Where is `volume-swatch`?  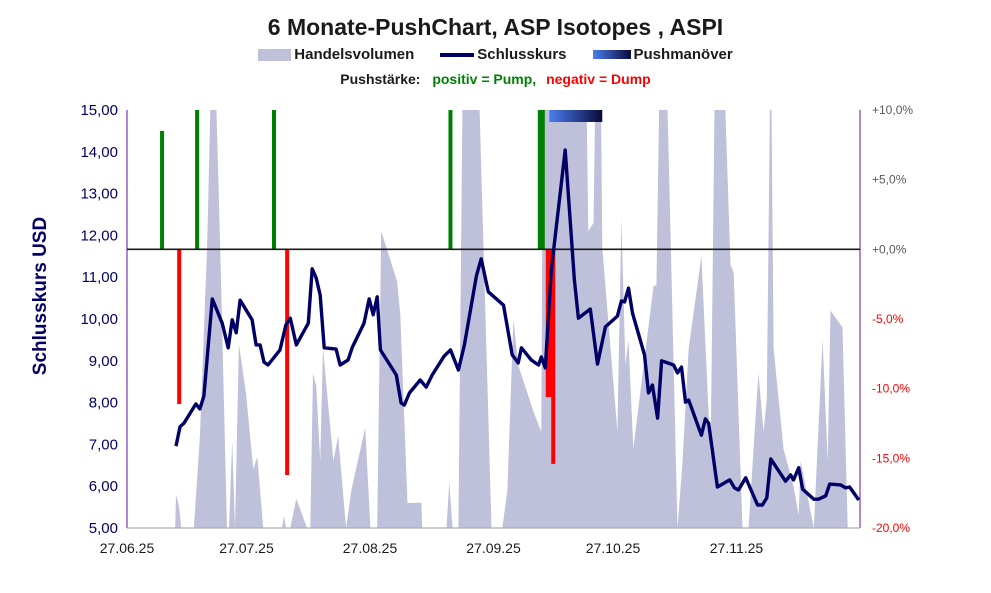 volume-swatch is located at coordinates (275, 54).